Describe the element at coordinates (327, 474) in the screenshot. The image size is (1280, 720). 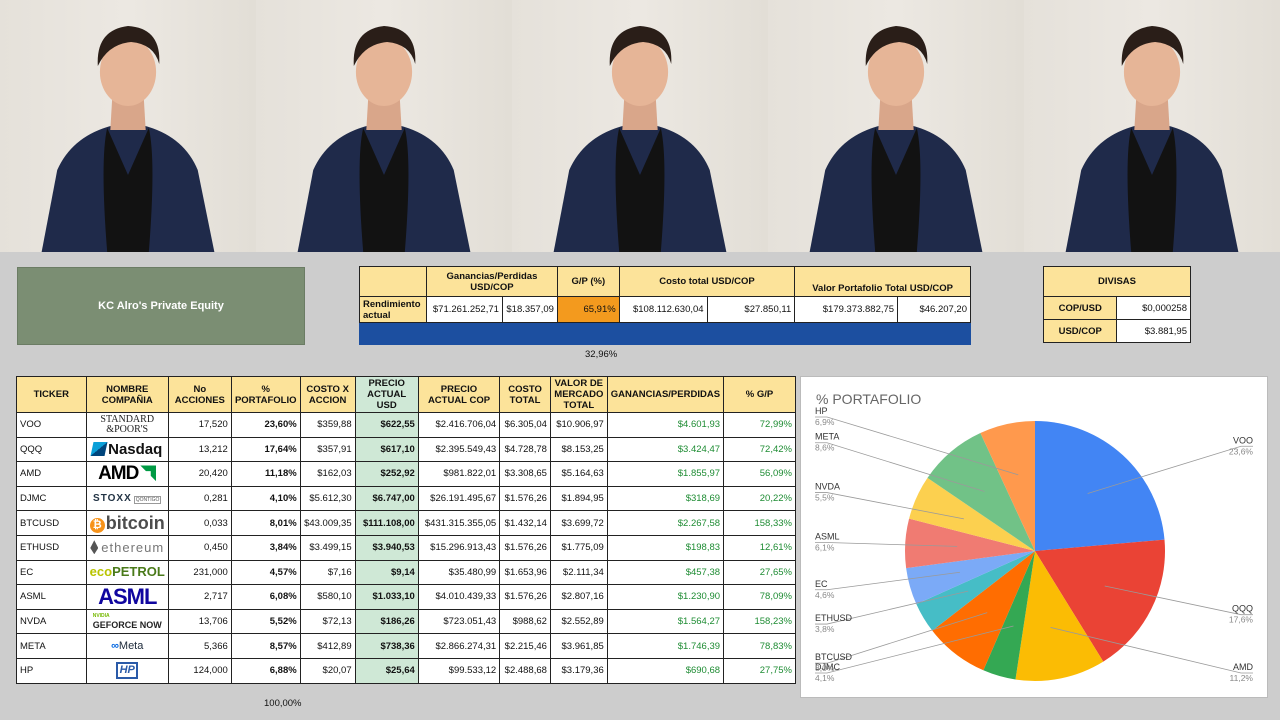
I see `cost-per-share-cell: $162,03` at that location.